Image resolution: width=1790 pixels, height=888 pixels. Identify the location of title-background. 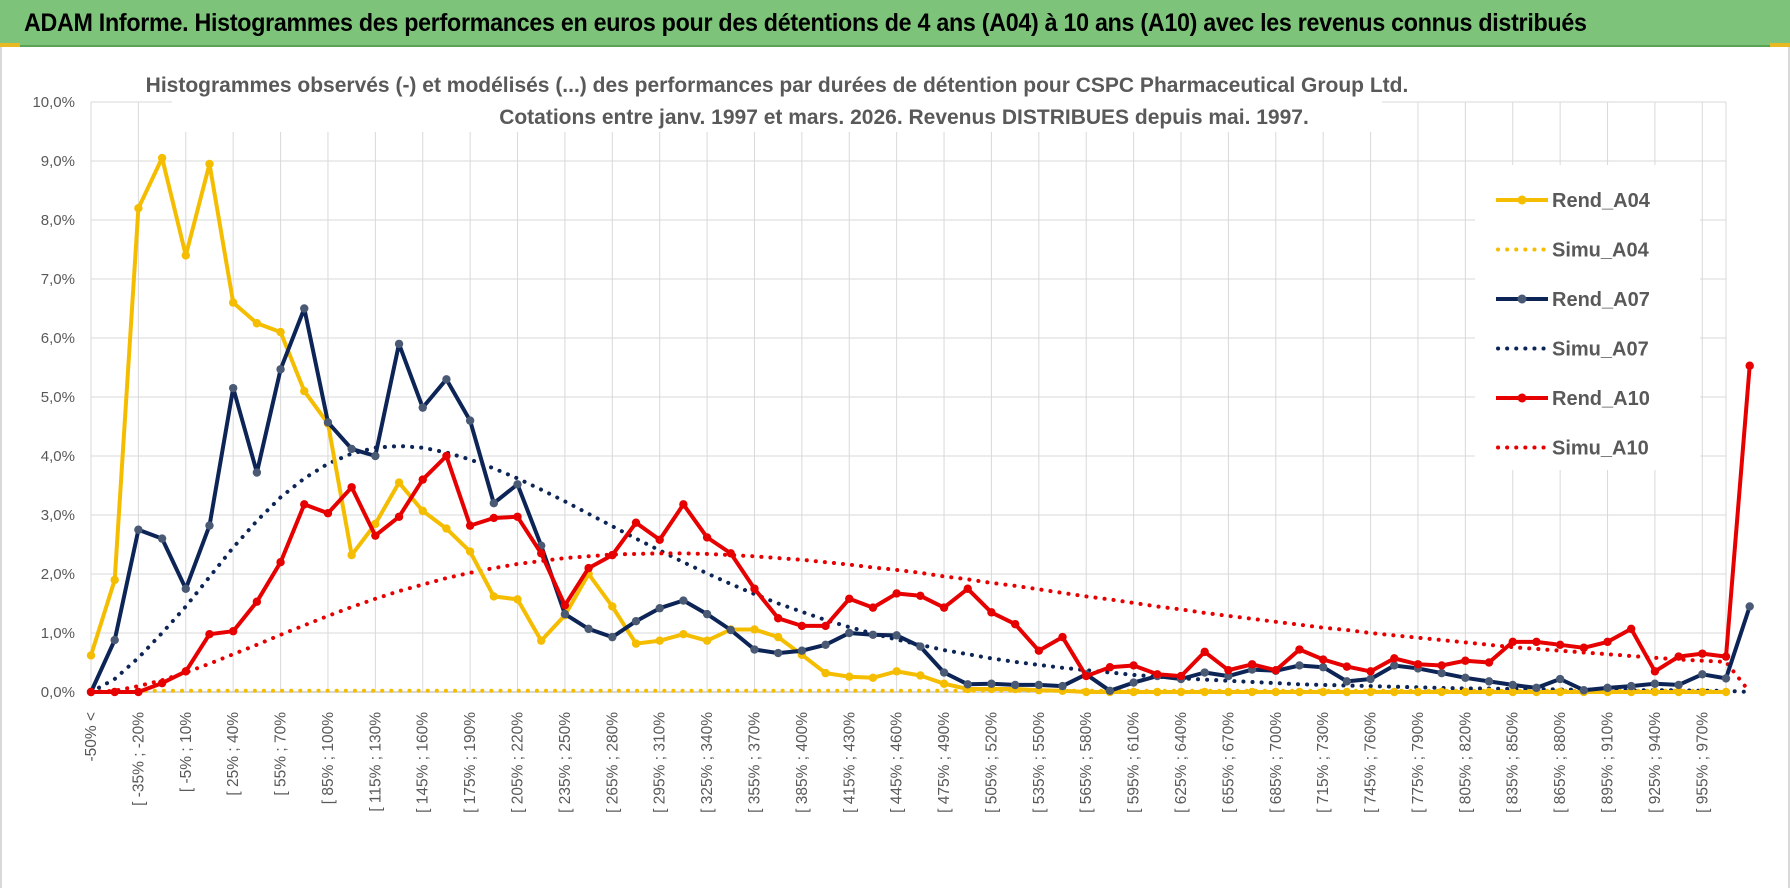
(777, 99).